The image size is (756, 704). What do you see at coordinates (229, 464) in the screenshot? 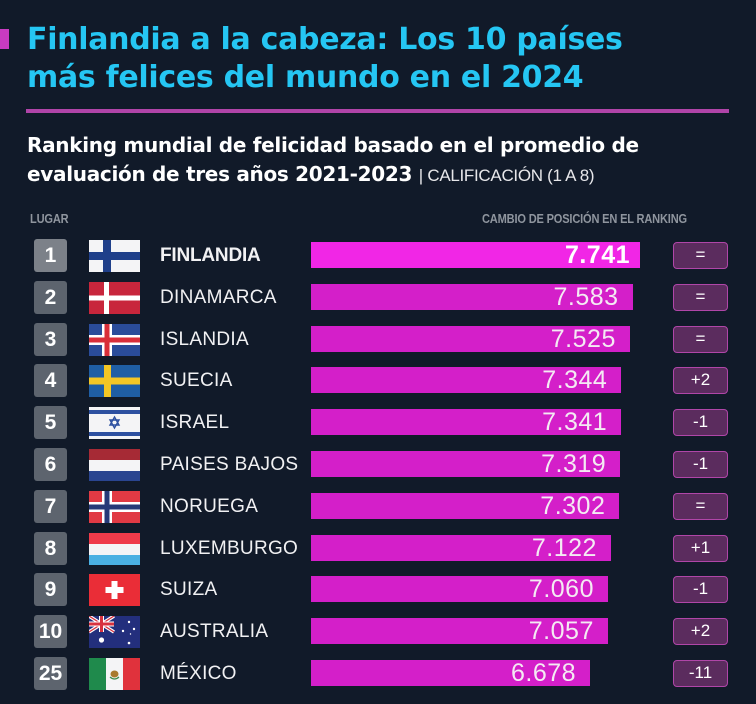
I see `country-label: PAISES BAJOS` at bounding box center [229, 464].